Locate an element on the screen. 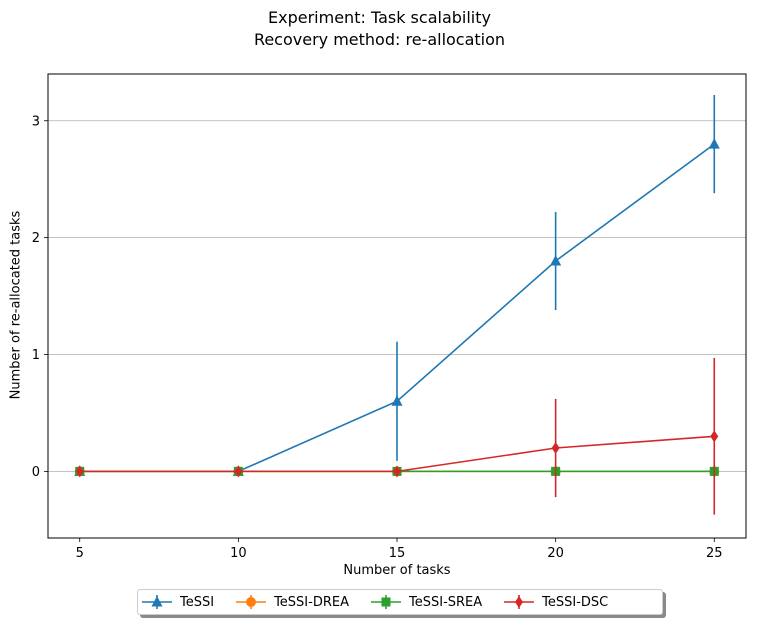 This screenshot has width=759, height=624. y-tick-label: 3 is located at coordinates (36, 121).